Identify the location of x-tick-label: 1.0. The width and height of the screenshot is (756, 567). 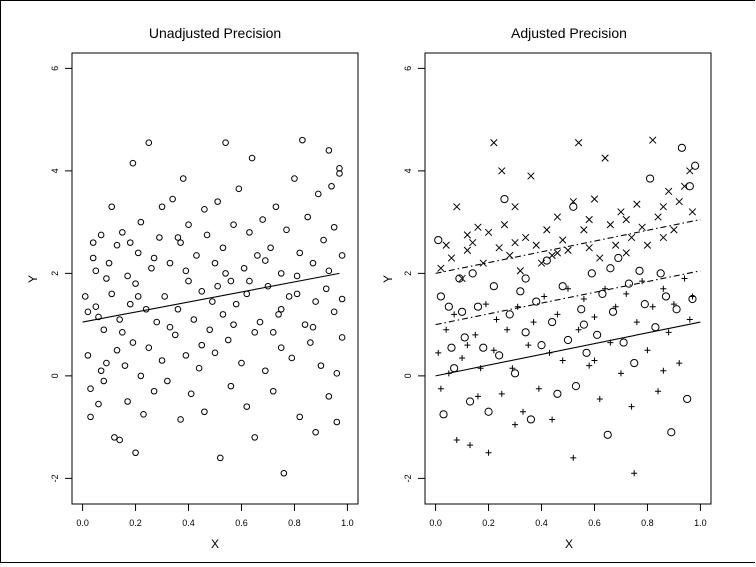
(347, 523).